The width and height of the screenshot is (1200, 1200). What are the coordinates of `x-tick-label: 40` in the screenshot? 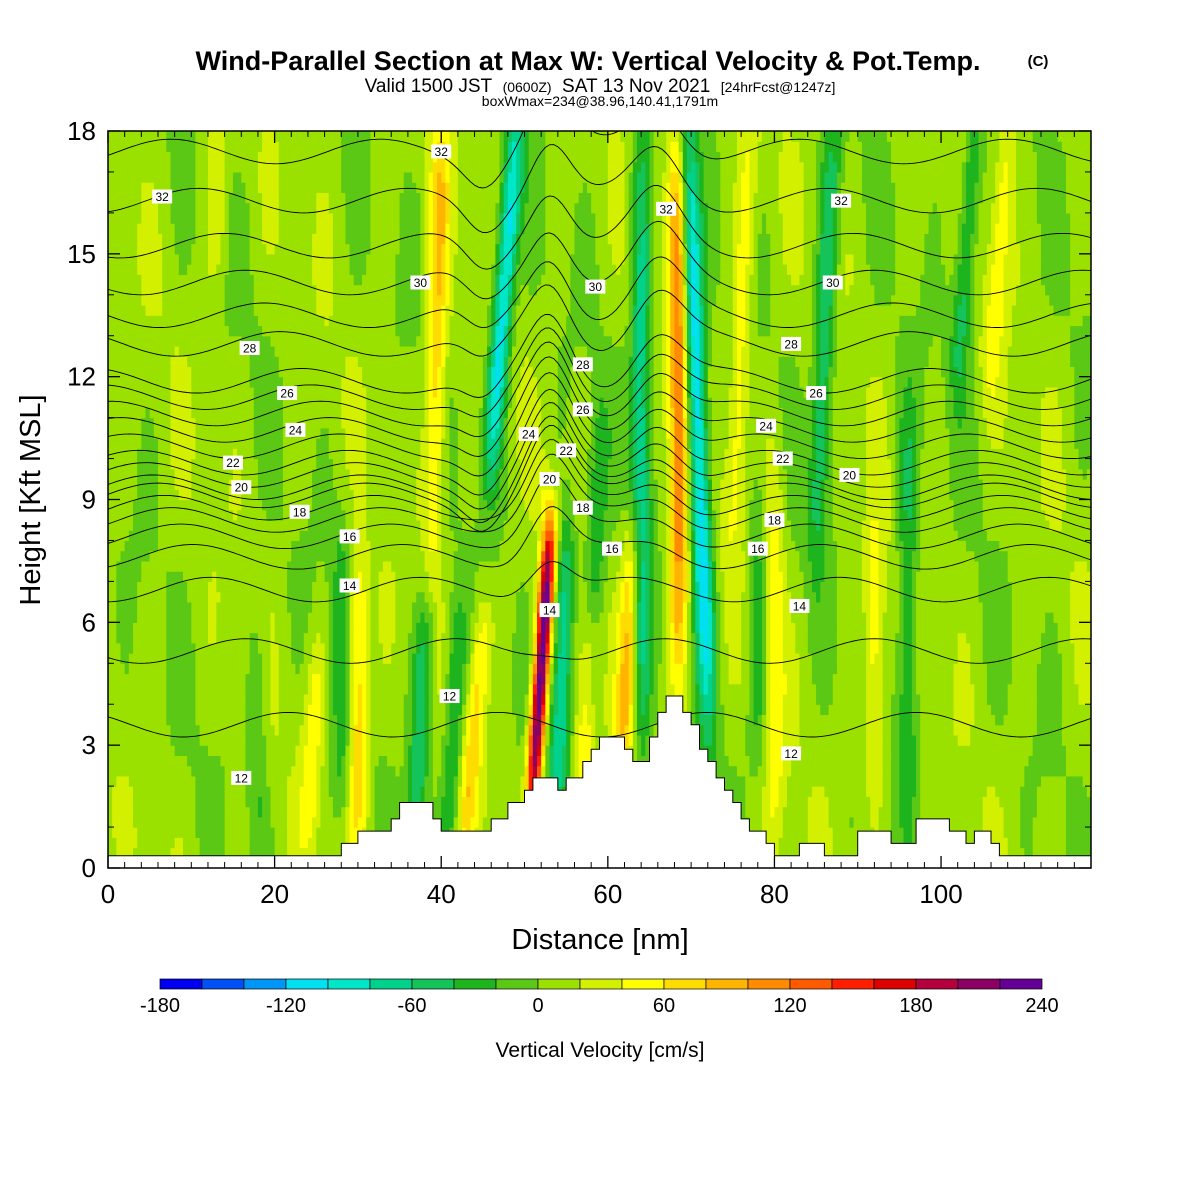 It's located at (441, 894).